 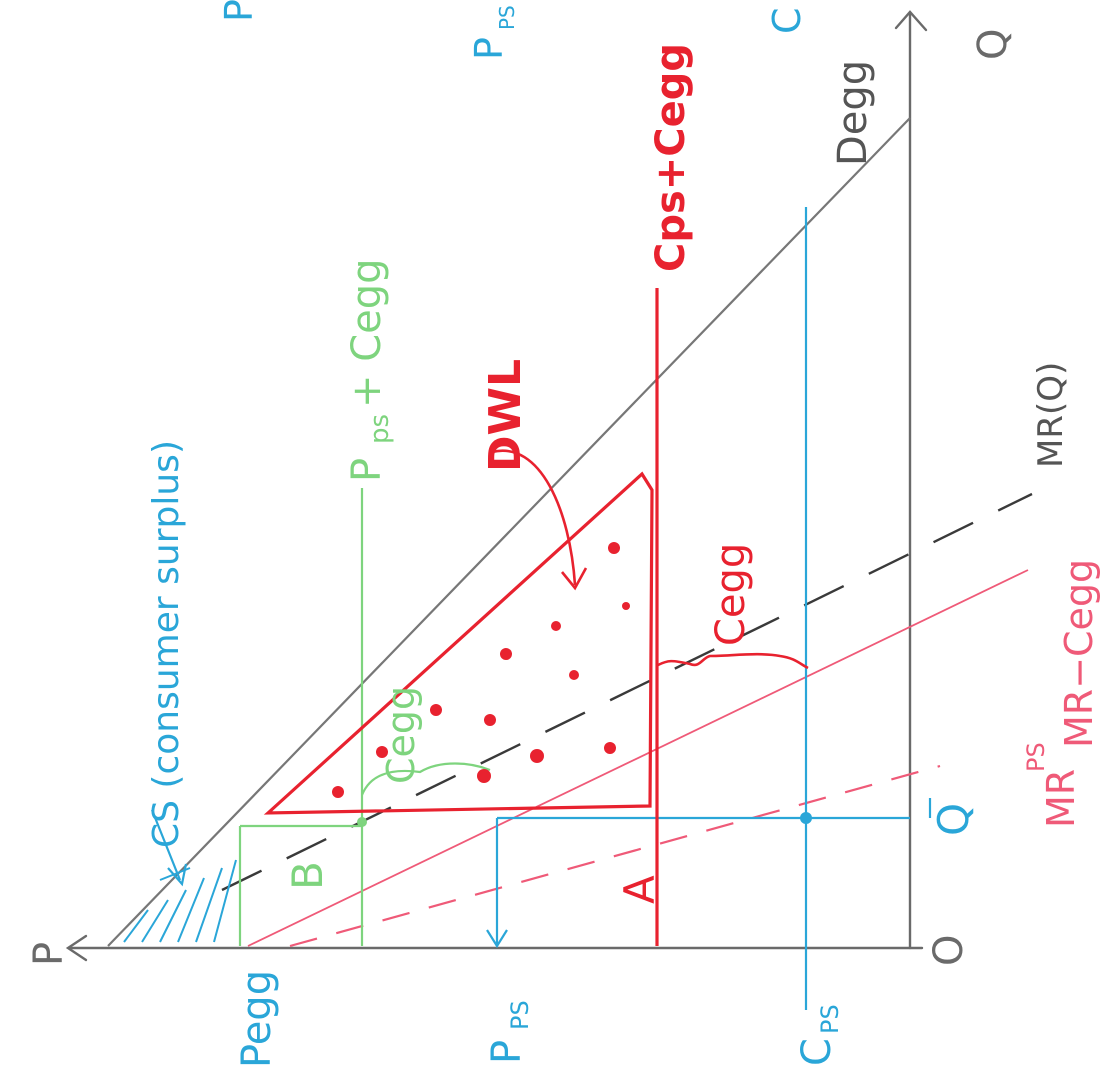 What do you see at coordinates (497, 939) in the screenshot?
I see `pps-arrow` at bounding box center [497, 939].